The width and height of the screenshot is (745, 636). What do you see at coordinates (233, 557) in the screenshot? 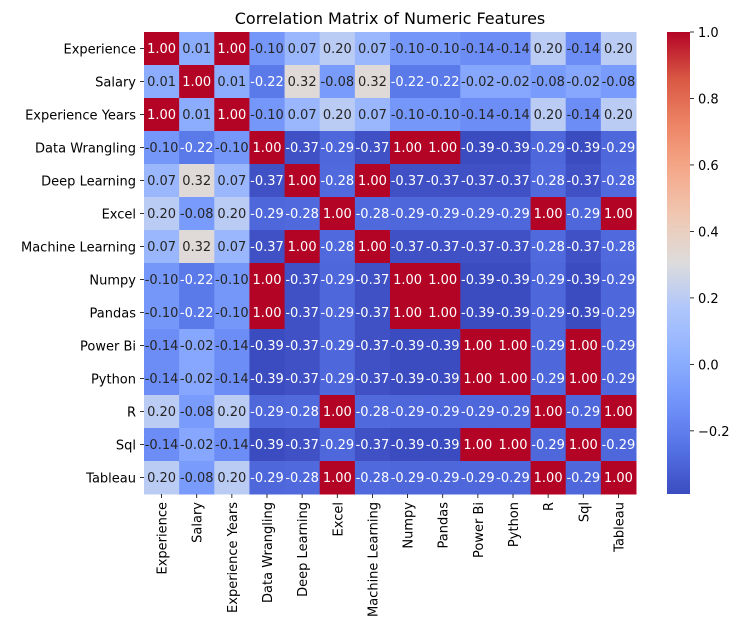
I see `x-tick-label: Experience Years` at bounding box center [233, 557].